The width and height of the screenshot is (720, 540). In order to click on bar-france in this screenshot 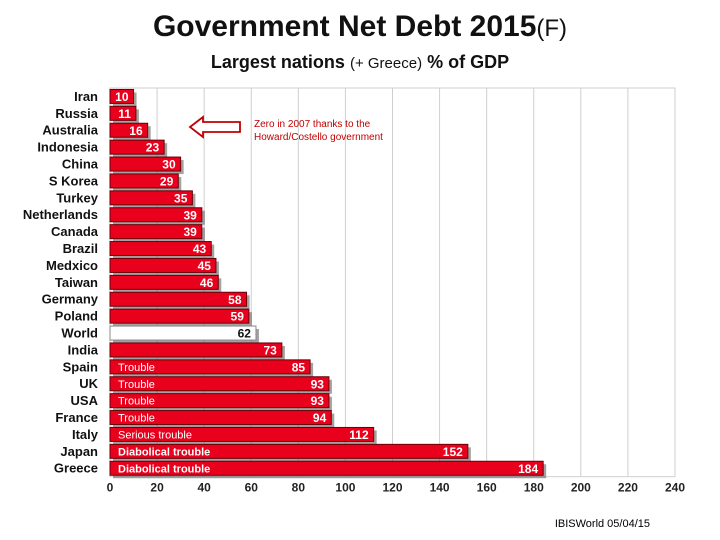, I will do `click(220, 418)`.